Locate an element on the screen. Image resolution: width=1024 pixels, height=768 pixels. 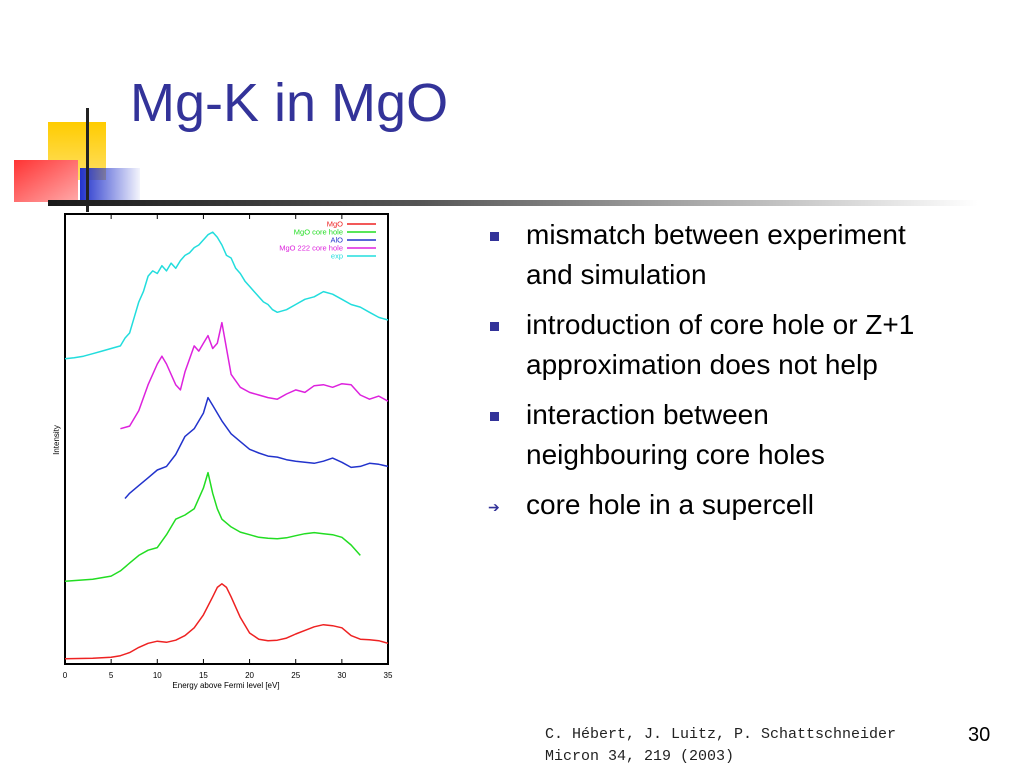
x-axis-label: Energy above Fermi level [eV] is located at coordinates (225, 685).